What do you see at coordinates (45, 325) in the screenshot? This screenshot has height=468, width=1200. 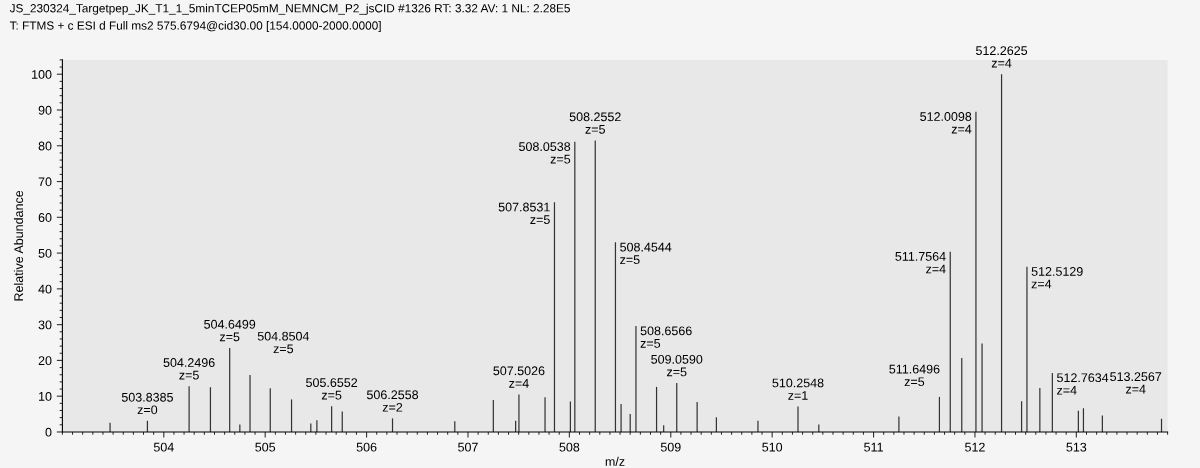 I see `y-tick-label: 30` at bounding box center [45, 325].